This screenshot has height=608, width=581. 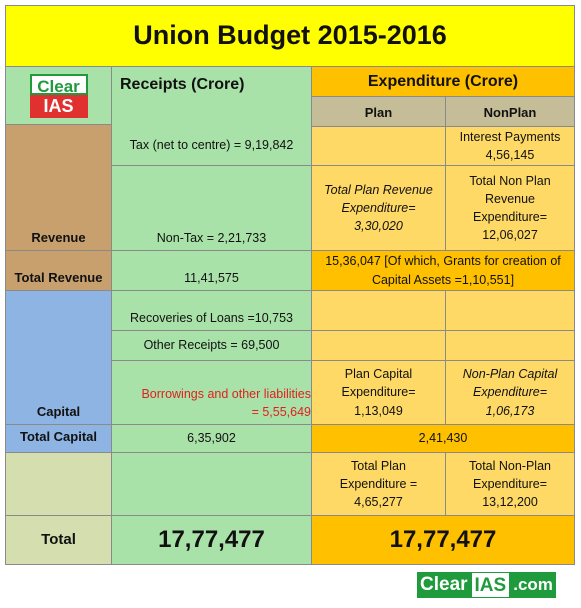 I want to click on recoveries-of-loans: Recoveries of Loans =10,753, so click(x=211, y=310).